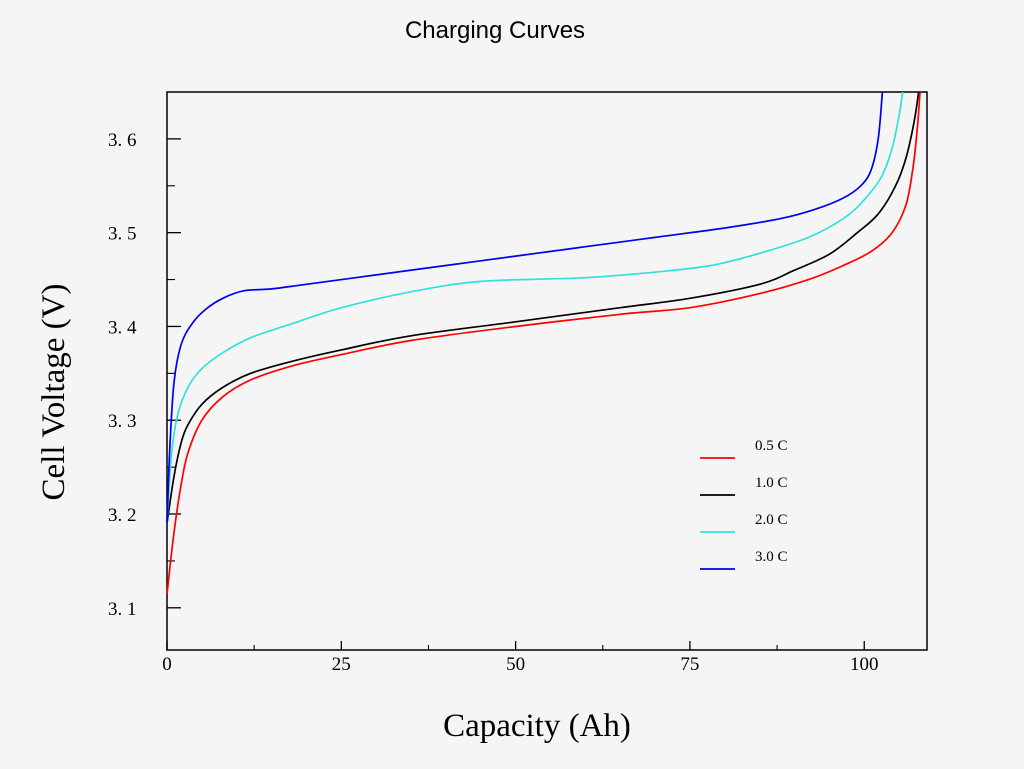 This screenshot has width=1024, height=769. Describe the element at coordinates (689, 664) in the screenshot. I see `x-tick-label: 75` at that location.